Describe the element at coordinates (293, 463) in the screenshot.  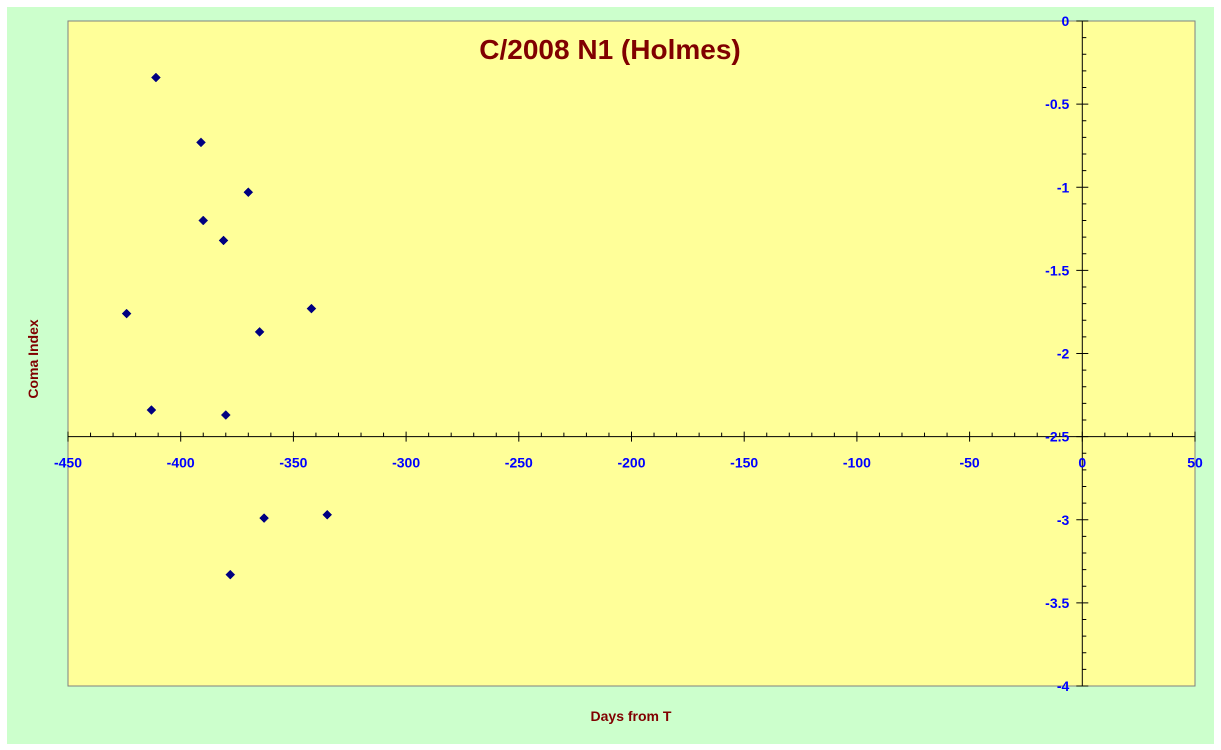
I see `x-tick-label: -350` at that location.